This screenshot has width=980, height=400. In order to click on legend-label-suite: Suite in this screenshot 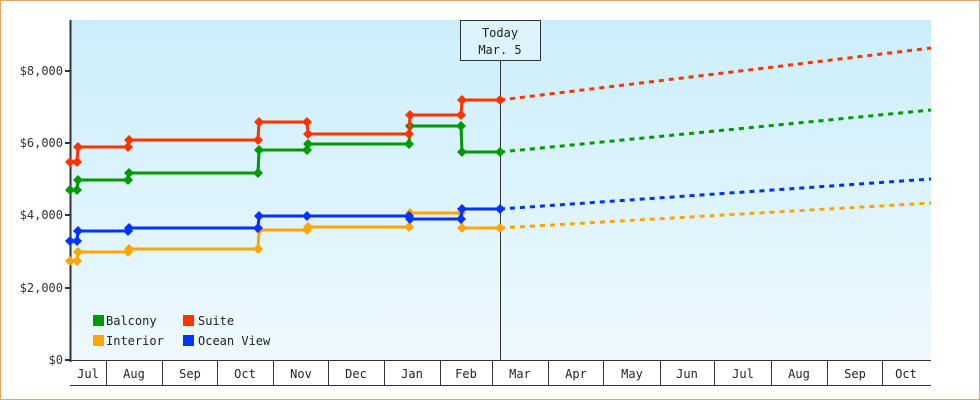, I will do `click(216, 321)`.